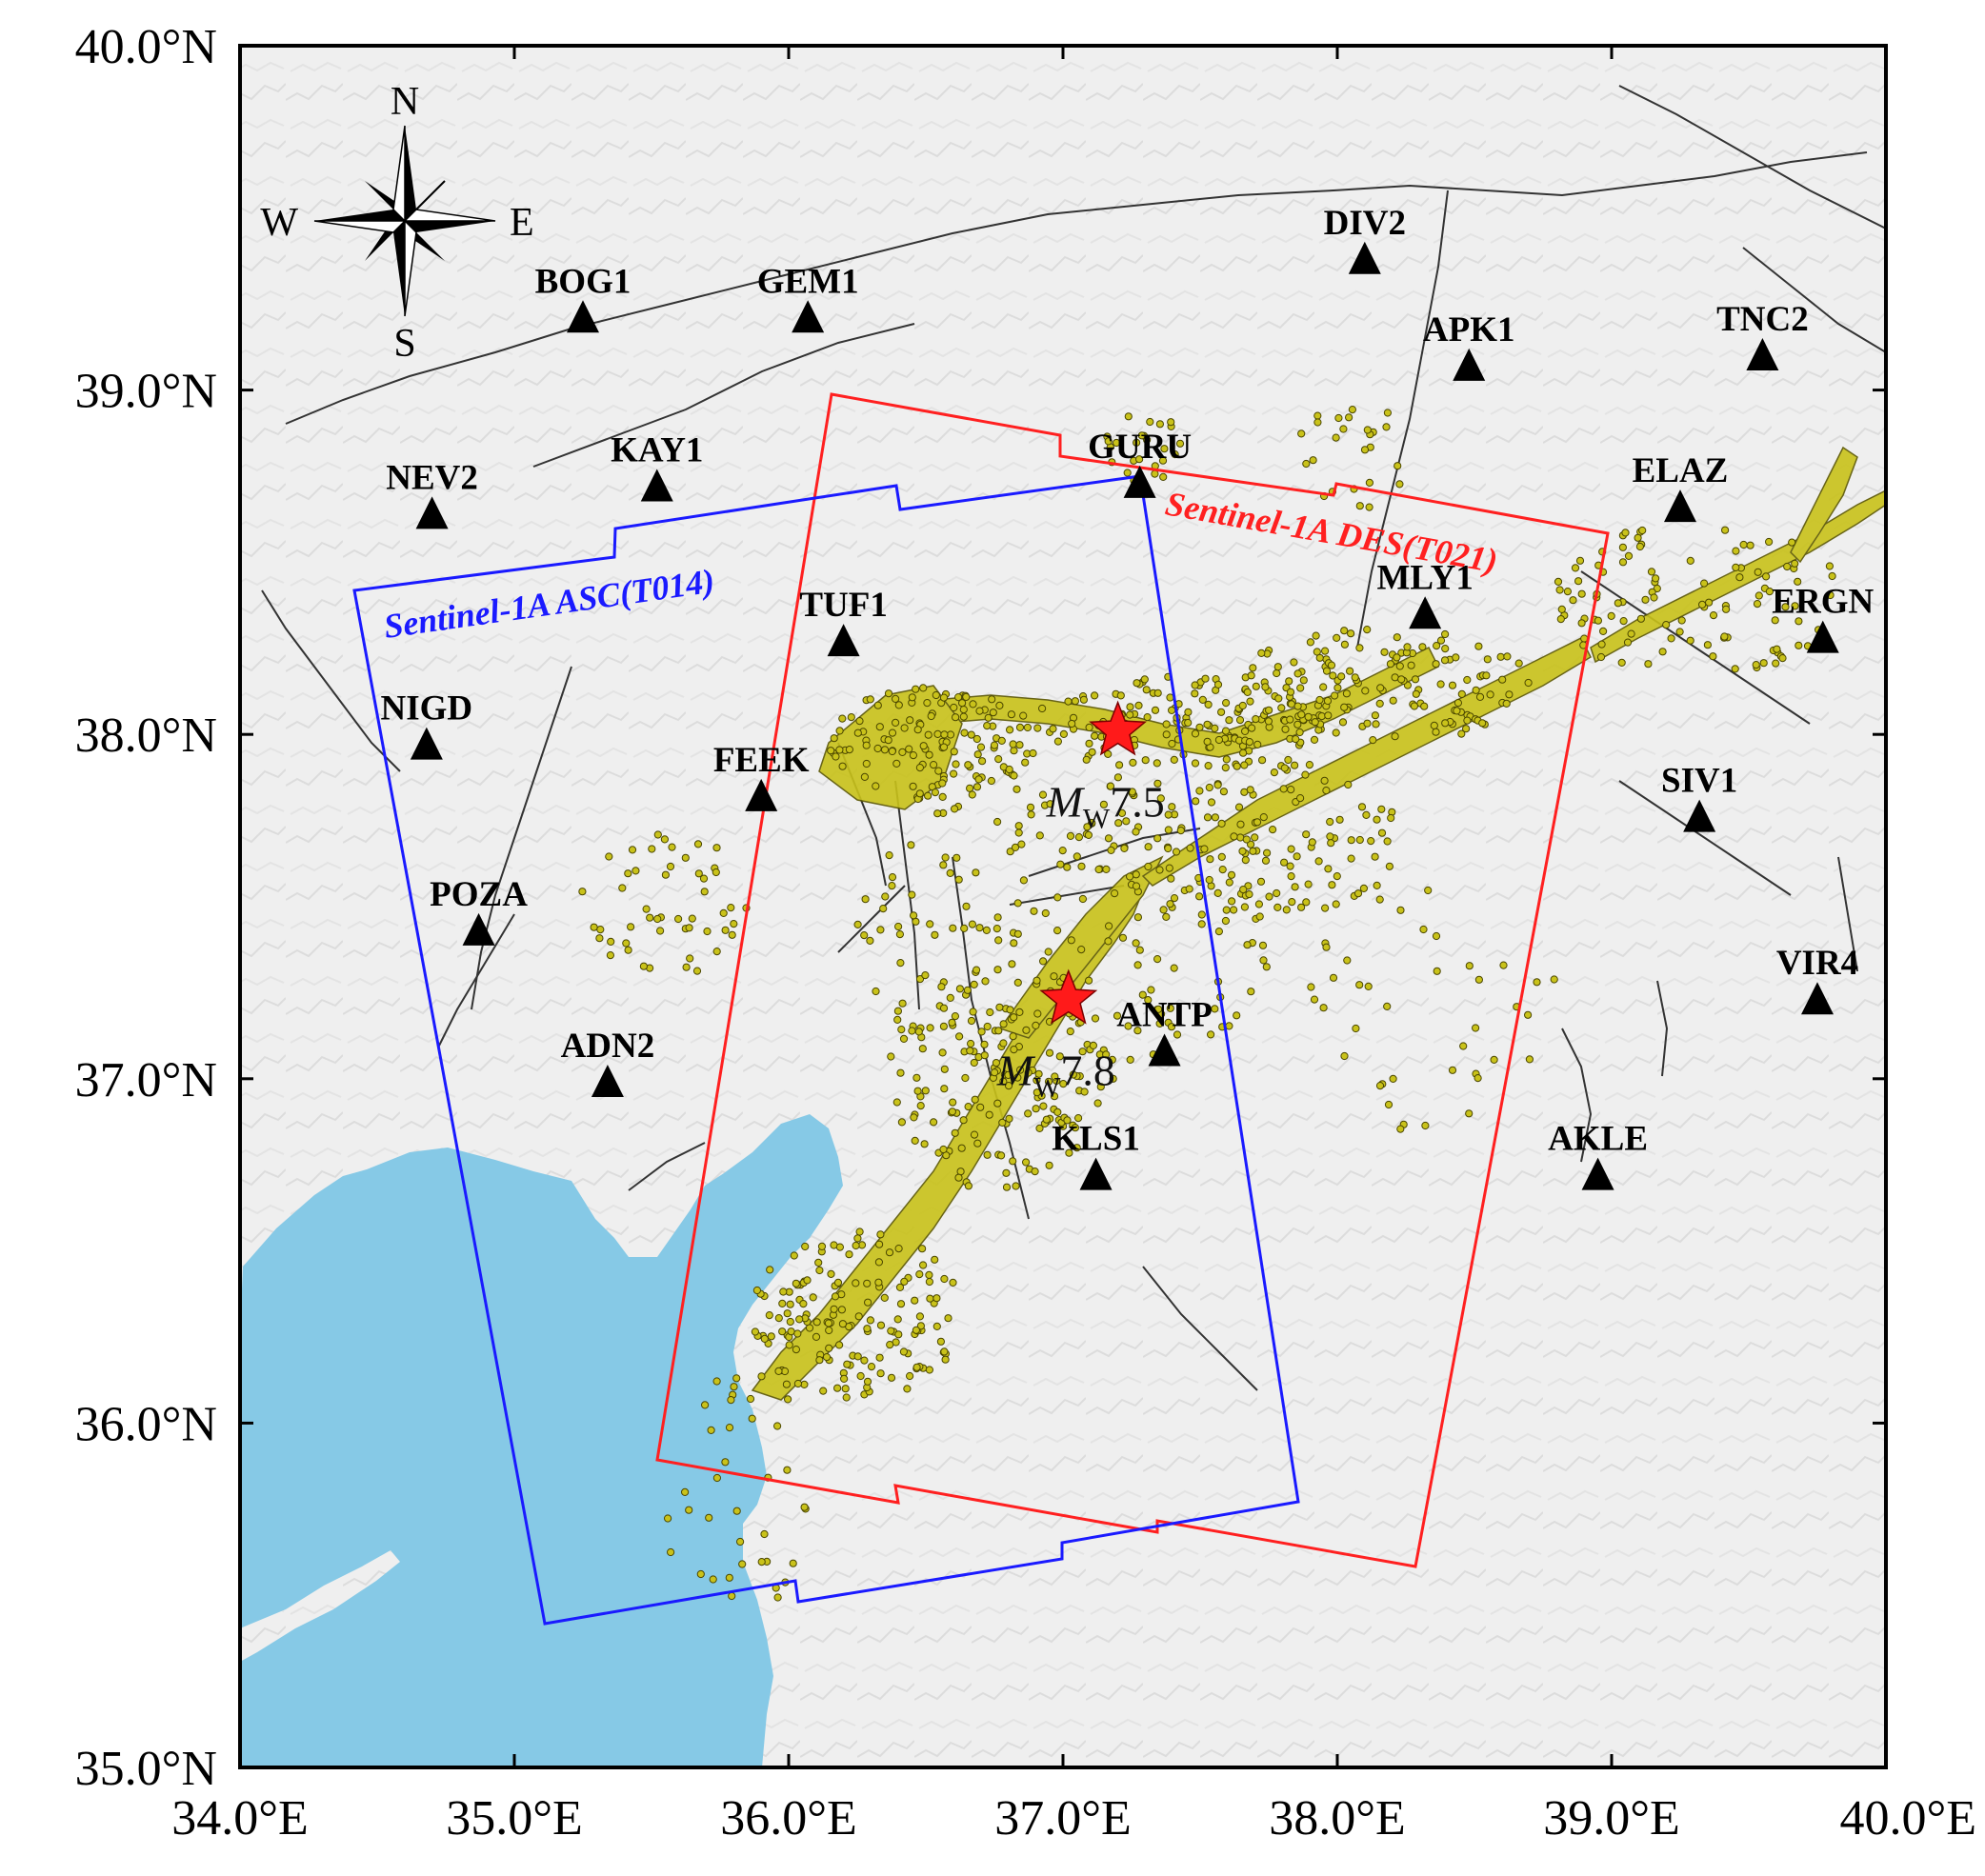  I want to click on station-bog1: BOG1, so click(583, 298).